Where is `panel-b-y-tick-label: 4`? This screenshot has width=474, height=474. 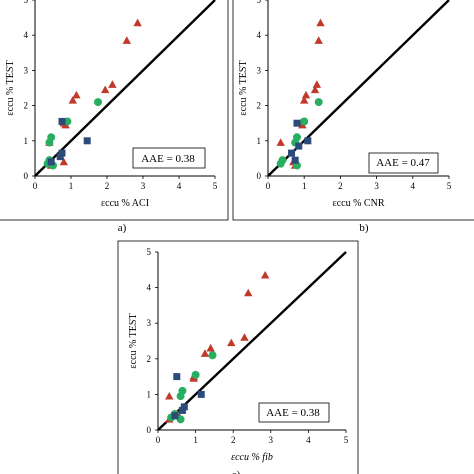
panel-b-y-tick-label: 4 is located at coordinates (259, 35).